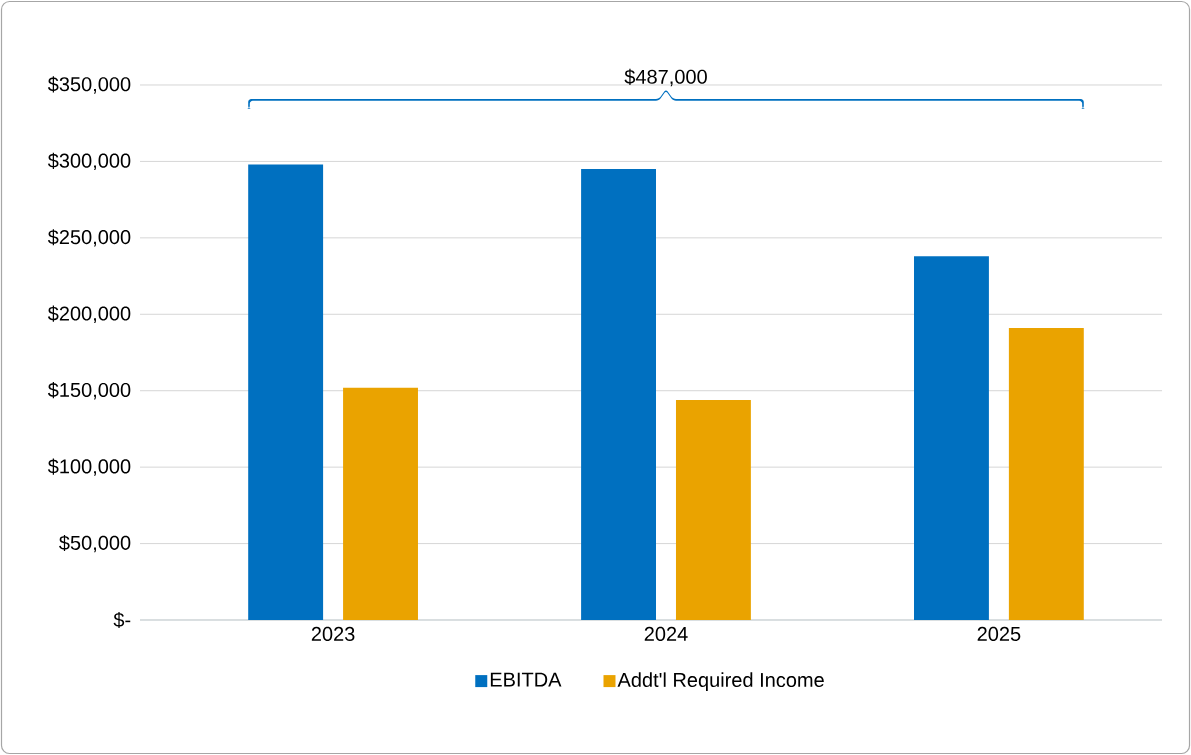 Image resolution: width=1191 pixels, height=755 pixels. I want to click on y-tick-label: $200,000, so click(89, 314).